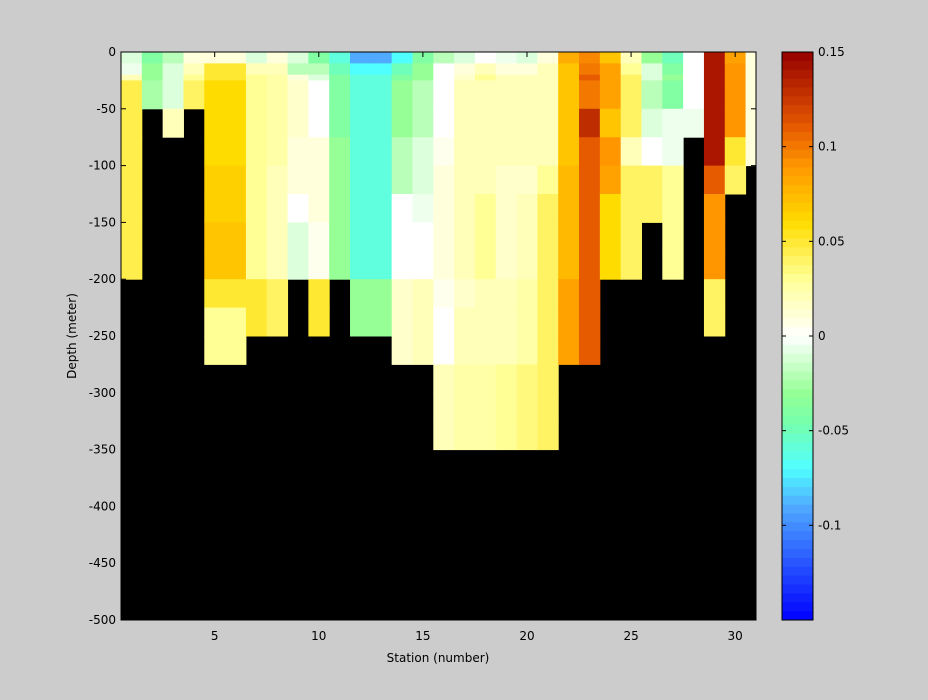 Image resolution: width=928 pixels, height=700 pixels. I want to click on y-tick-label: -100, so click(102, 166).